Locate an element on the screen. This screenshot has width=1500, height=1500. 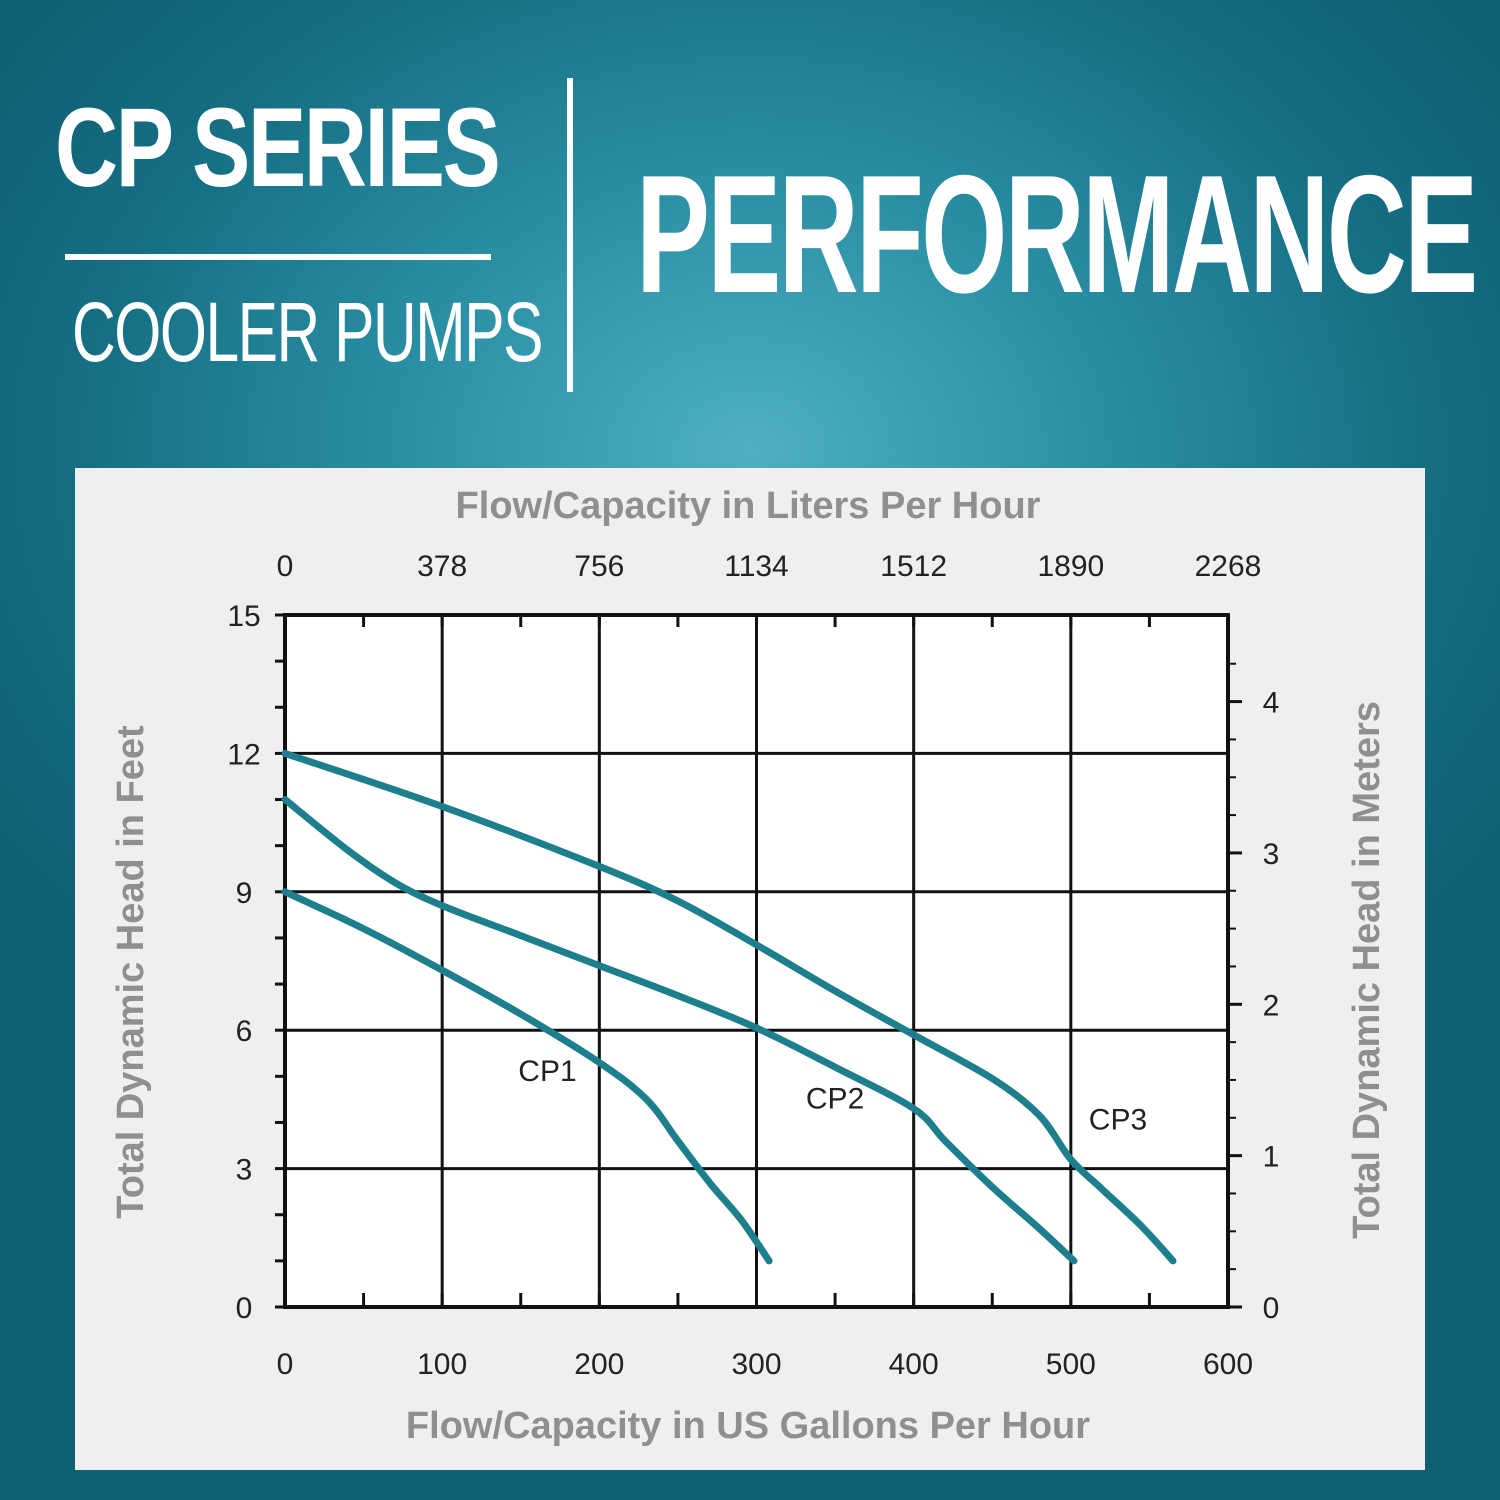
y-tick-label: 15 is located at coordinates (243, 616).